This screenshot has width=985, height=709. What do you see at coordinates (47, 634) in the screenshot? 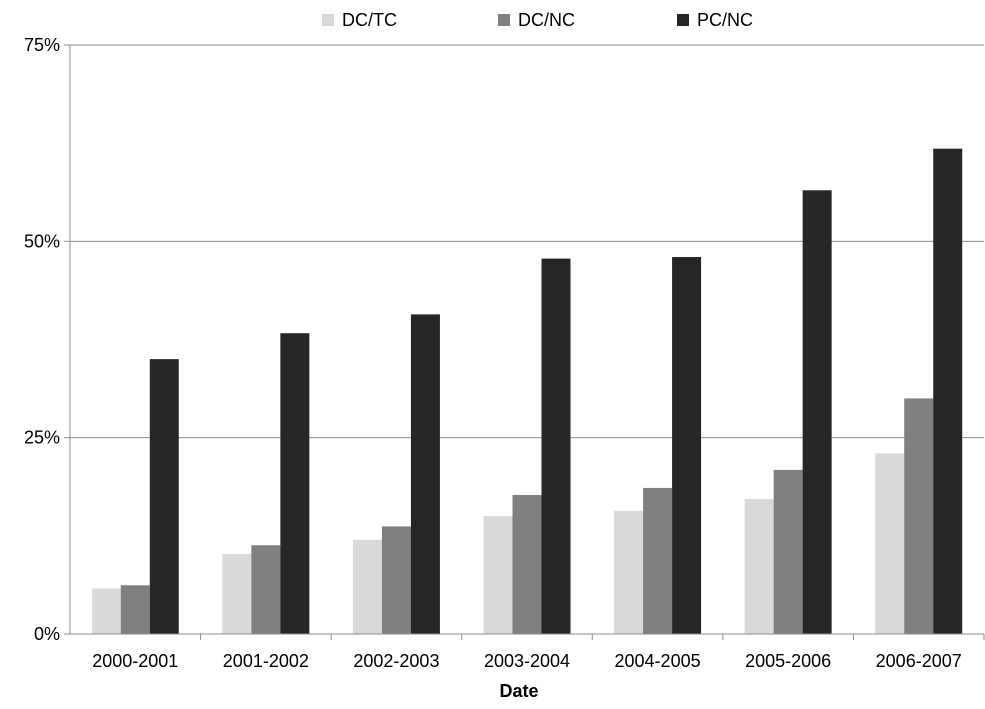
I see `y-tick-label: 0%` at bounding box center [47, 634].